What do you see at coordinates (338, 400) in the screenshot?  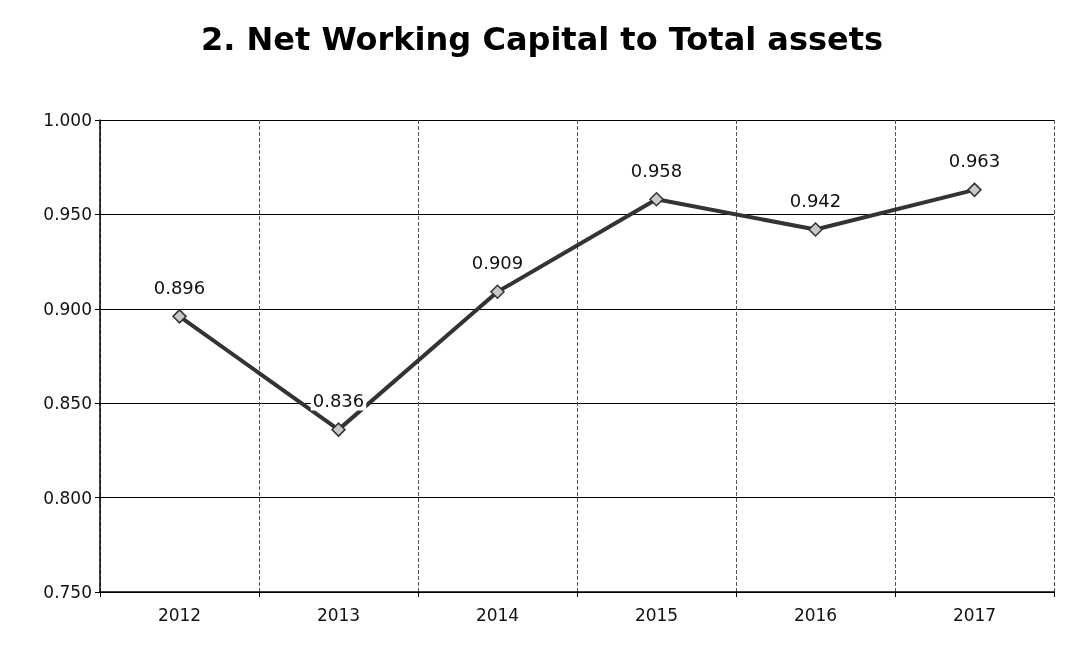 I see `data-label: 0.836` at bounding box center [338, 400].